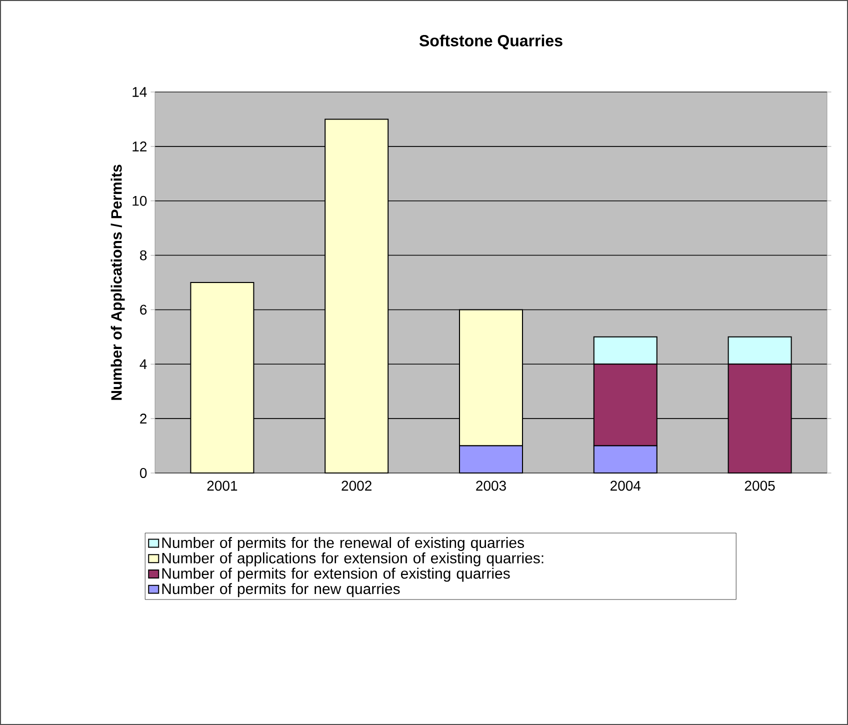  I want to click on x-tick-label: 2002, so click(357, 485).